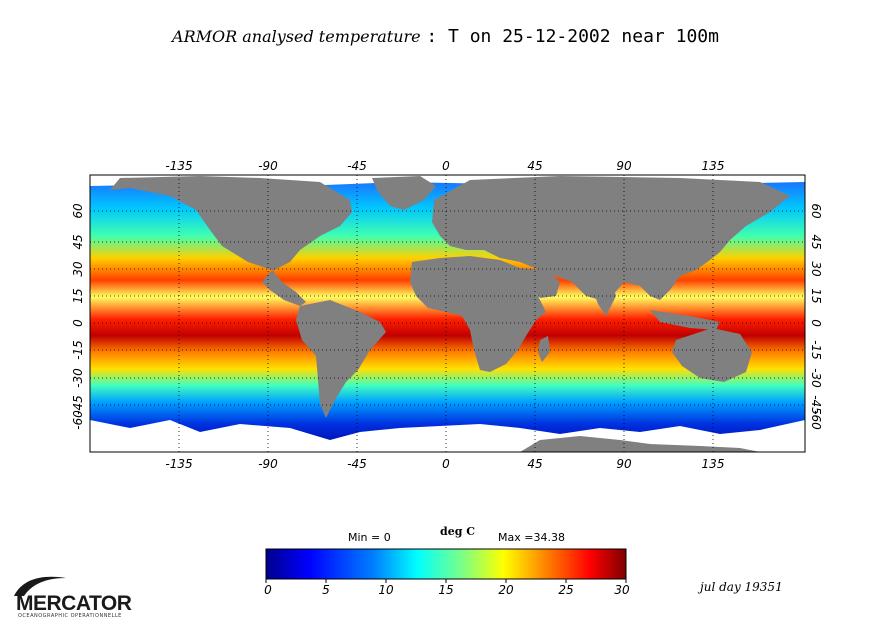  I want to click on legend-min: Min = 0, so click(369, 537).